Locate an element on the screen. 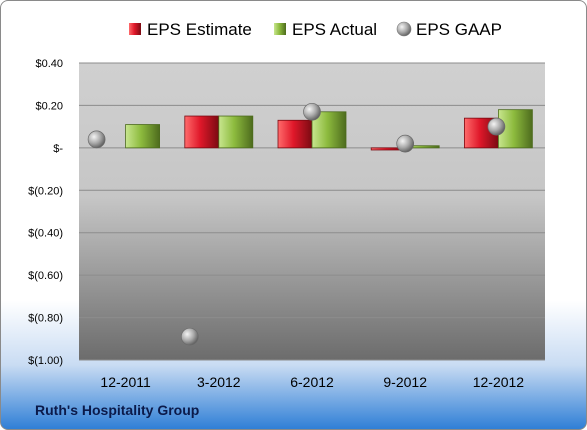  legend-label: EPS Estimate is located at coordinates (199, 29).